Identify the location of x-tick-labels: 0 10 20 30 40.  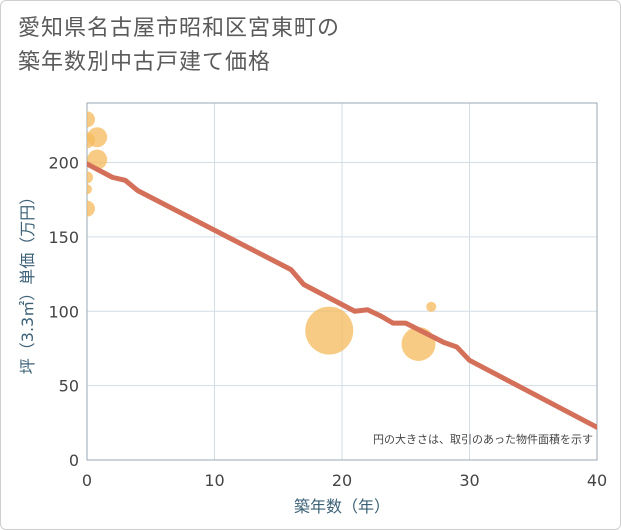
(344, 480).